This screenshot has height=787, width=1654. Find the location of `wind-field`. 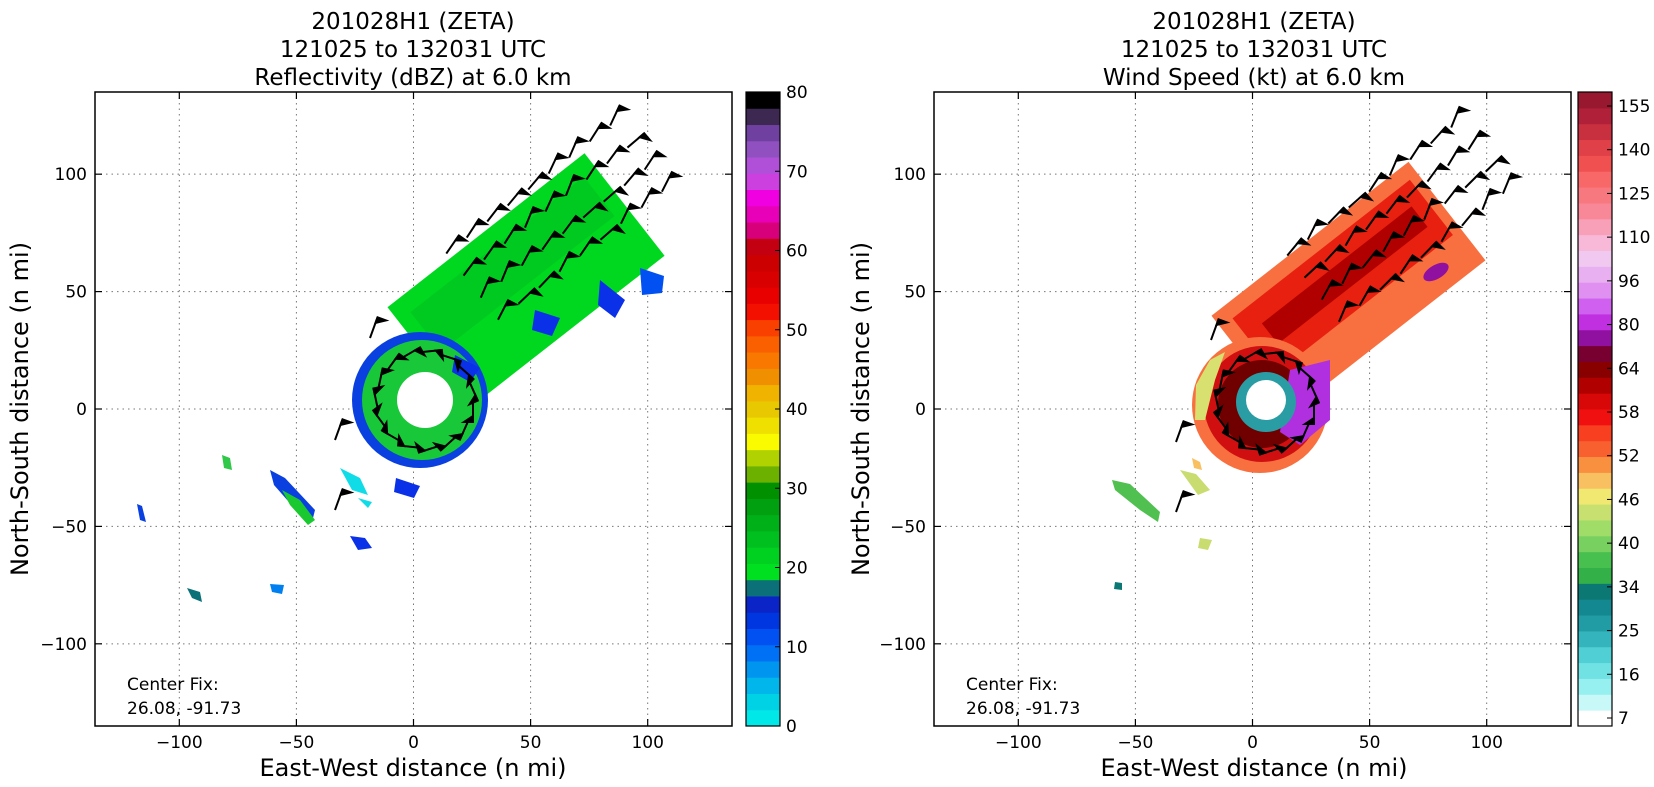

wind-field is located at coordinates (1299, 375).